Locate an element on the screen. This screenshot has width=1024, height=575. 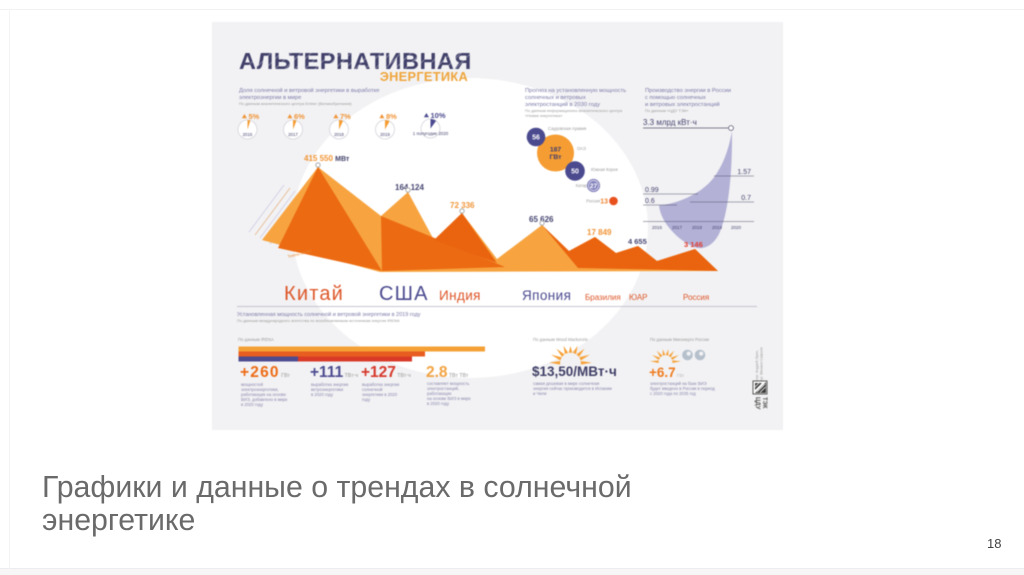
svg-text: ЭНЕРГЕТИКА is located at coordinates (424, 76).